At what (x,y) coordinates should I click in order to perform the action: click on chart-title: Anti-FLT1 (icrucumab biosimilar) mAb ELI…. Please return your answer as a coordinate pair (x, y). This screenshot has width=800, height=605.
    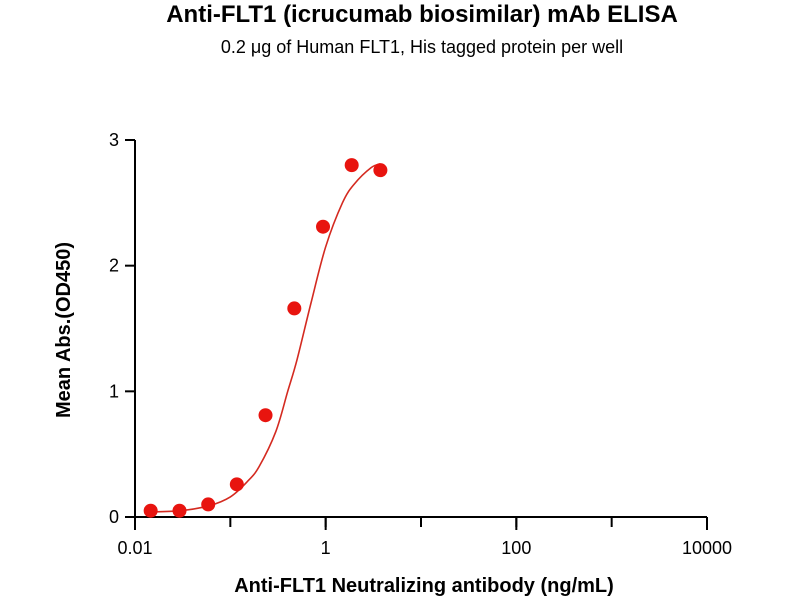
    Looking at the image, I should click on (422, 14).